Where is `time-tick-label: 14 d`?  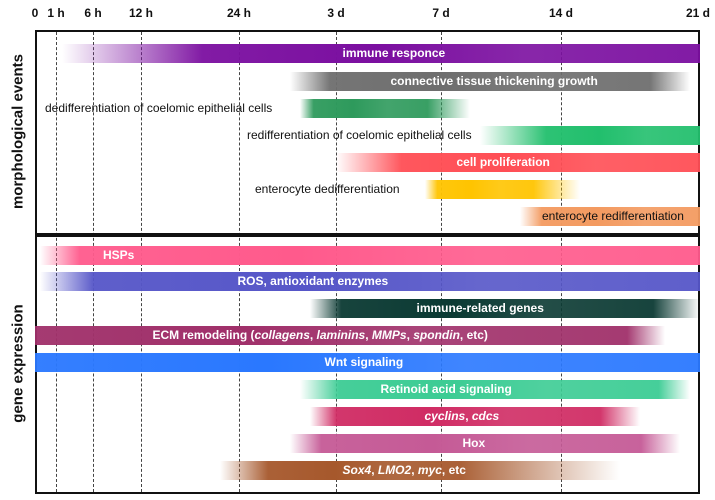 time-tick-label: 14 d is located at coordinates (561, 13).